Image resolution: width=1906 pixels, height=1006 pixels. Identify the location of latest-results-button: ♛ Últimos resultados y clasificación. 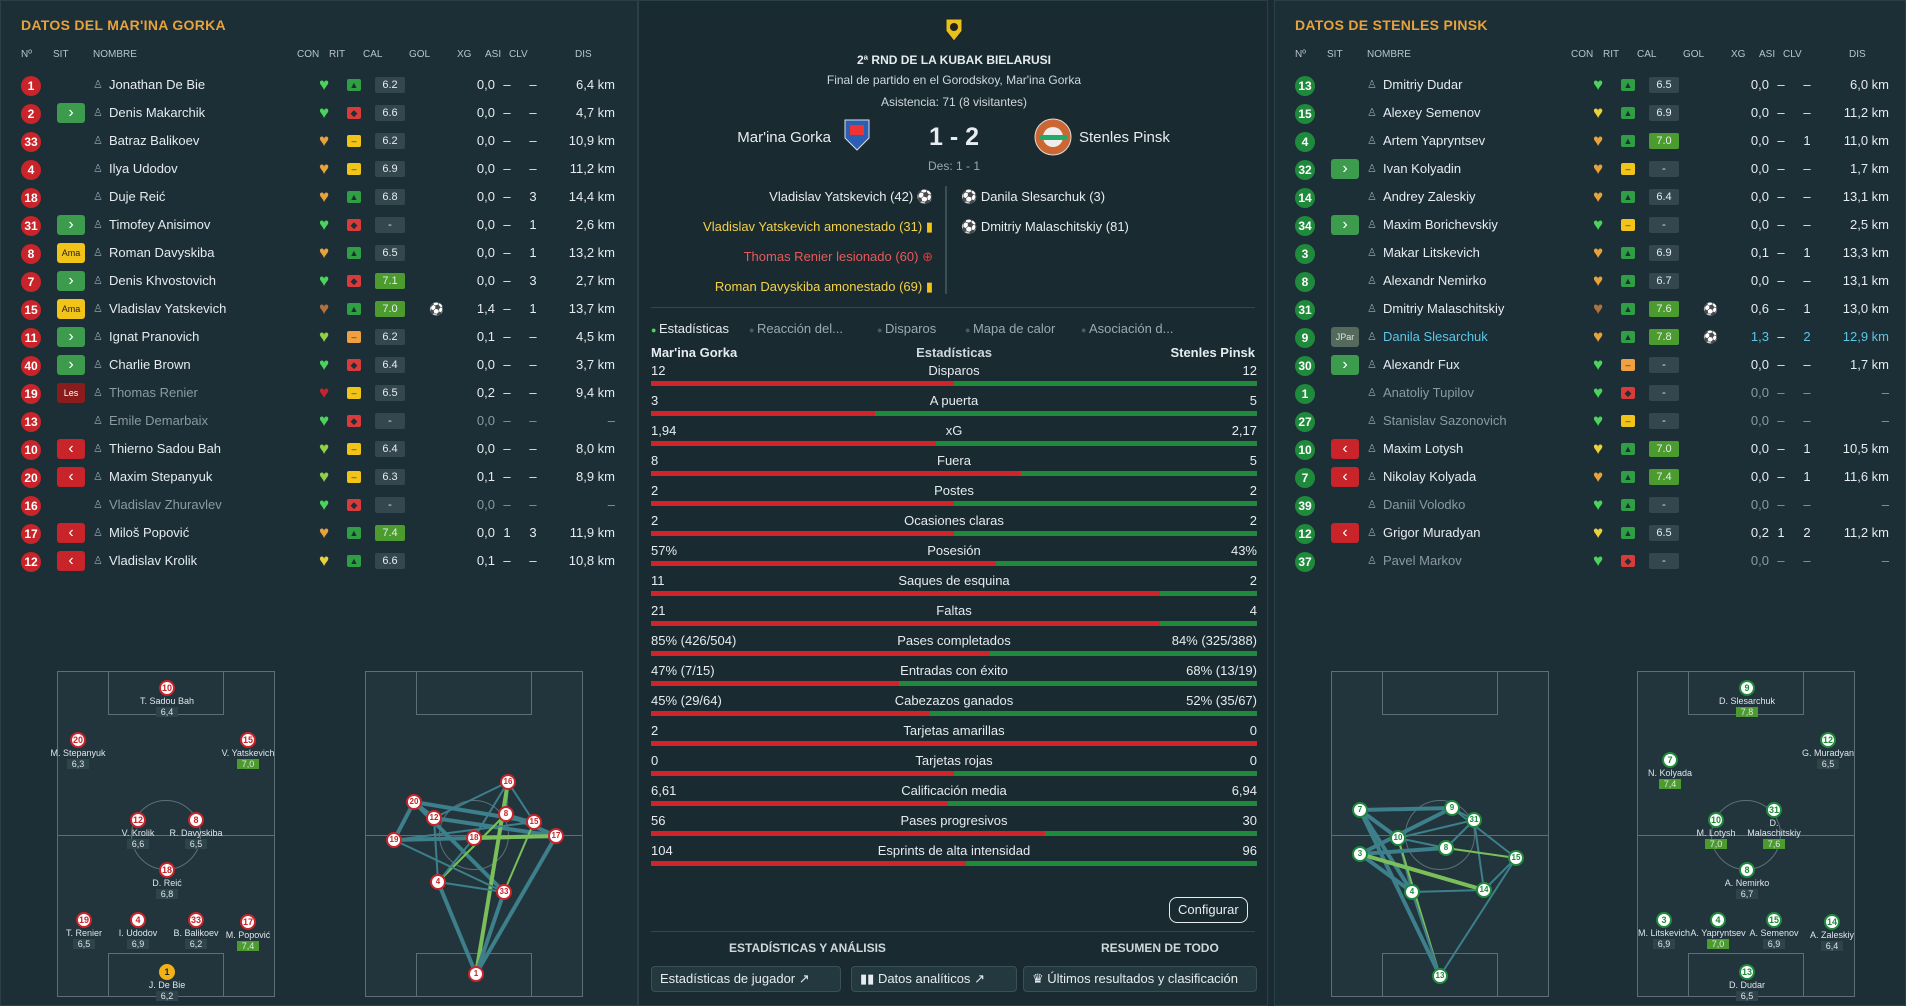
(1140, 979).